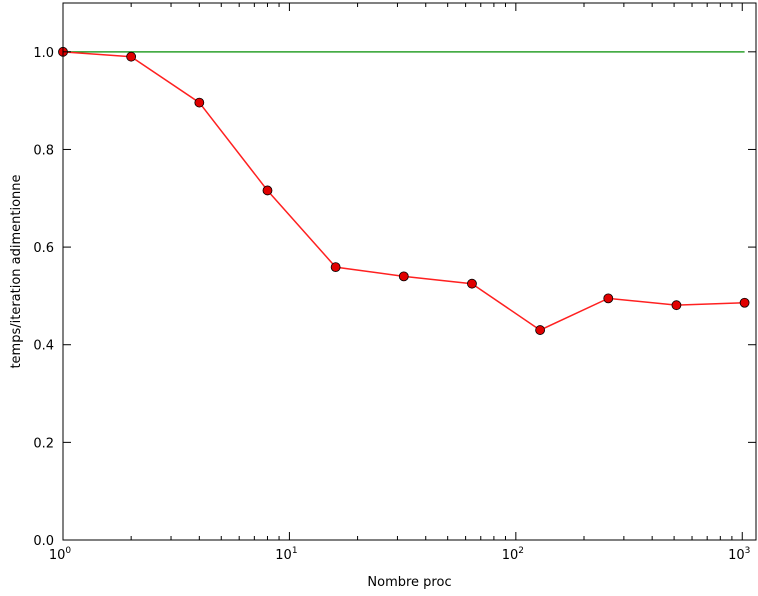 This screenshot has width=758, height=596. I want to click on y-tick-label: 0.8, so click(43, 150).